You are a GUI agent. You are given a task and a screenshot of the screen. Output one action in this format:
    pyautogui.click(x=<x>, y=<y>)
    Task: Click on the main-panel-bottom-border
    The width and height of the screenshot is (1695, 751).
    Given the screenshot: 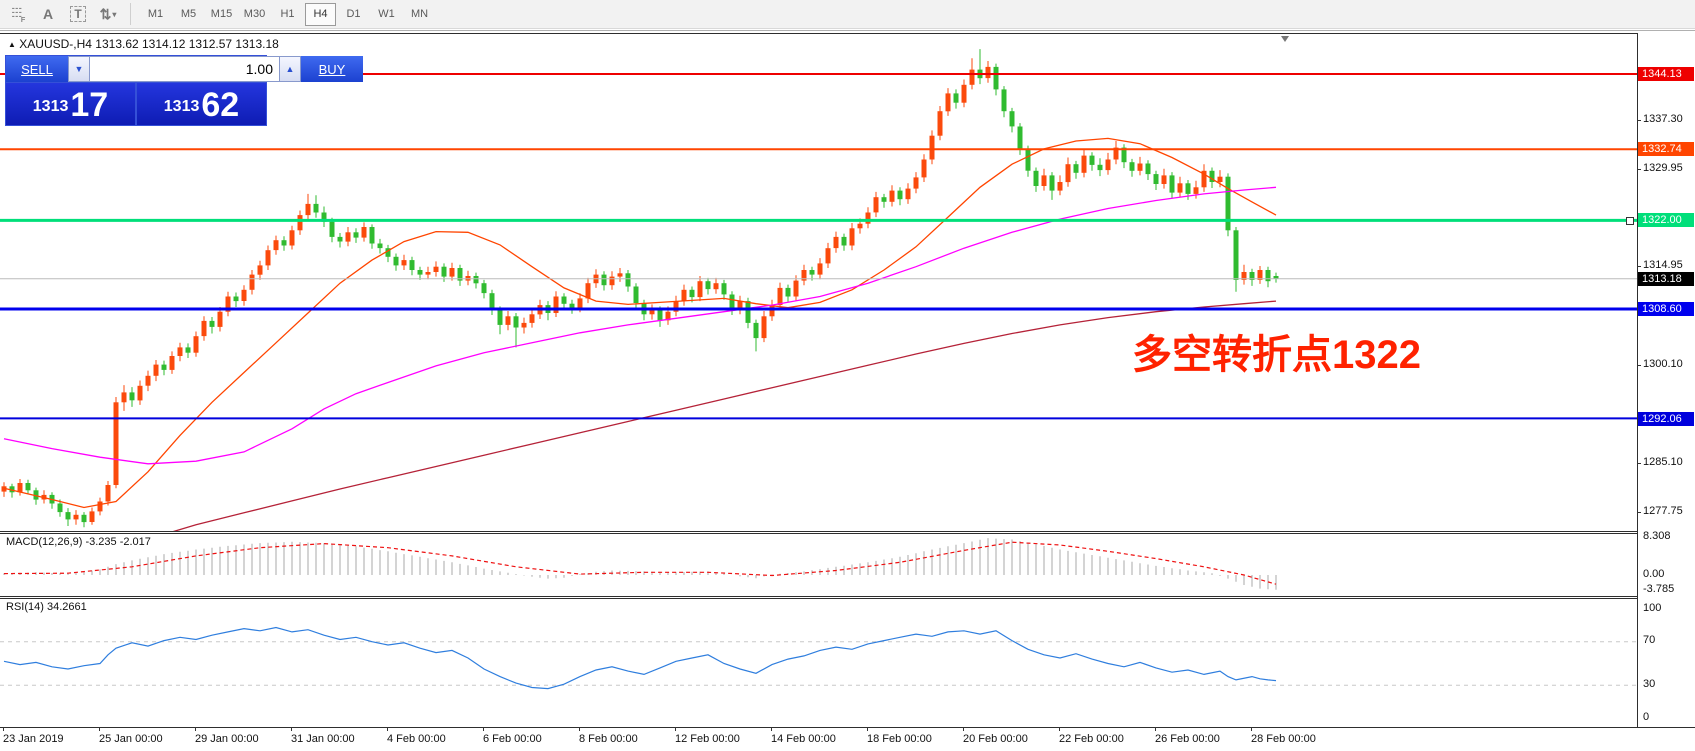 What is the action you would take?
    pyautogui.click(x=818, y=531)
    